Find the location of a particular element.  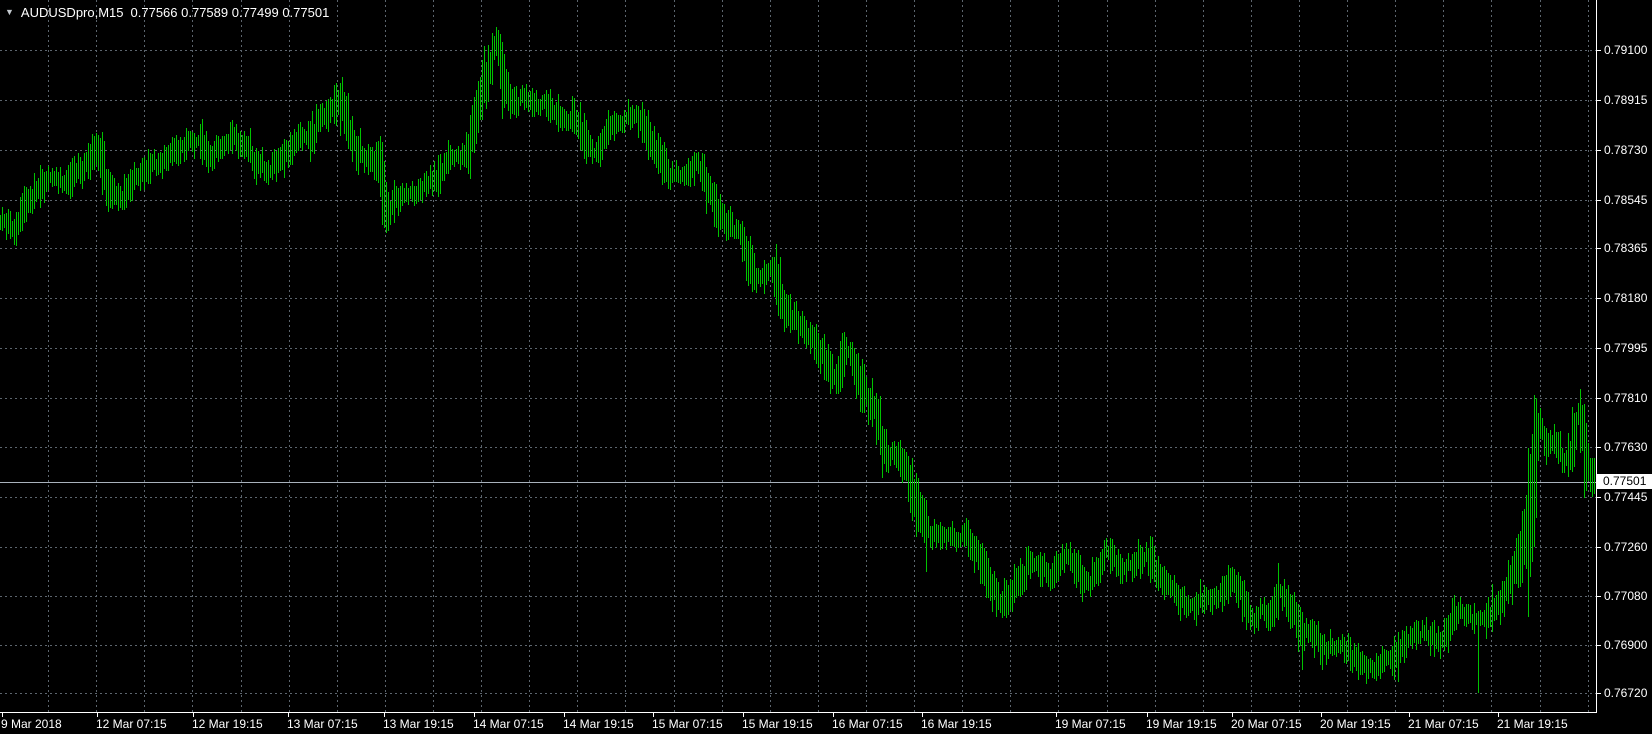

time-label: 9 Mar 2018 is located at coordinates (31, 724).